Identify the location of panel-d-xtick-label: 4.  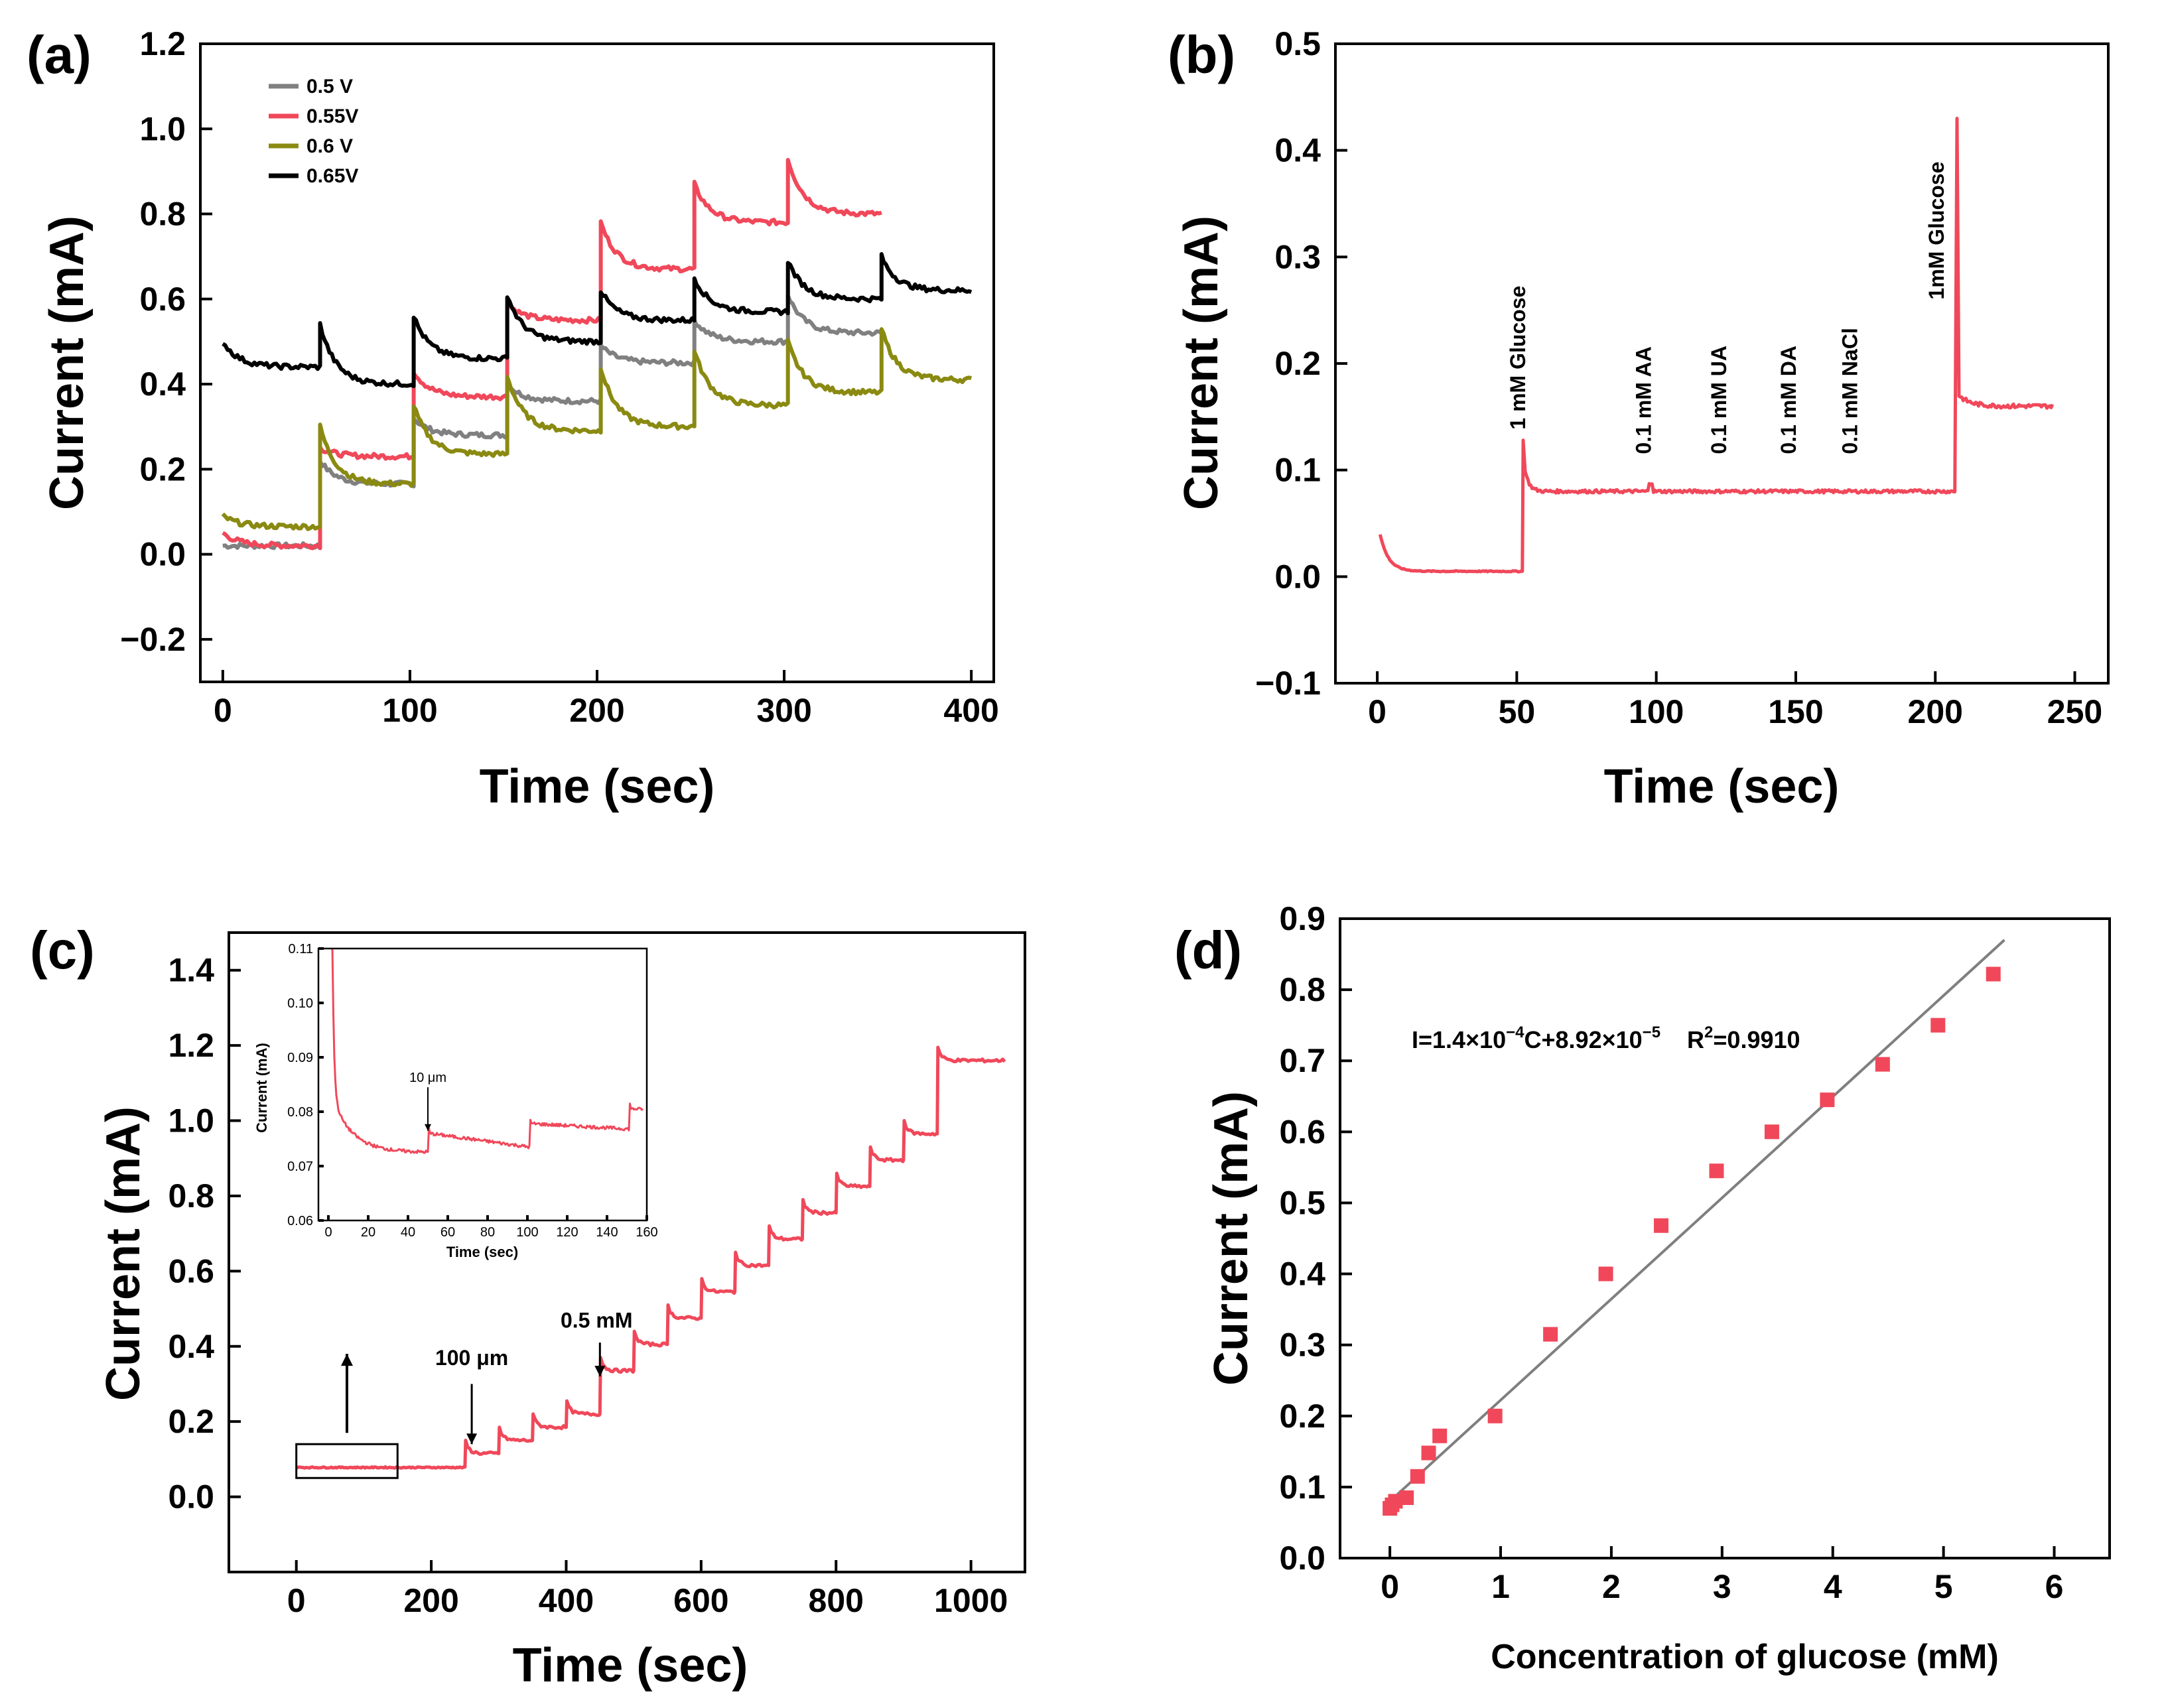
(1833, 1586).